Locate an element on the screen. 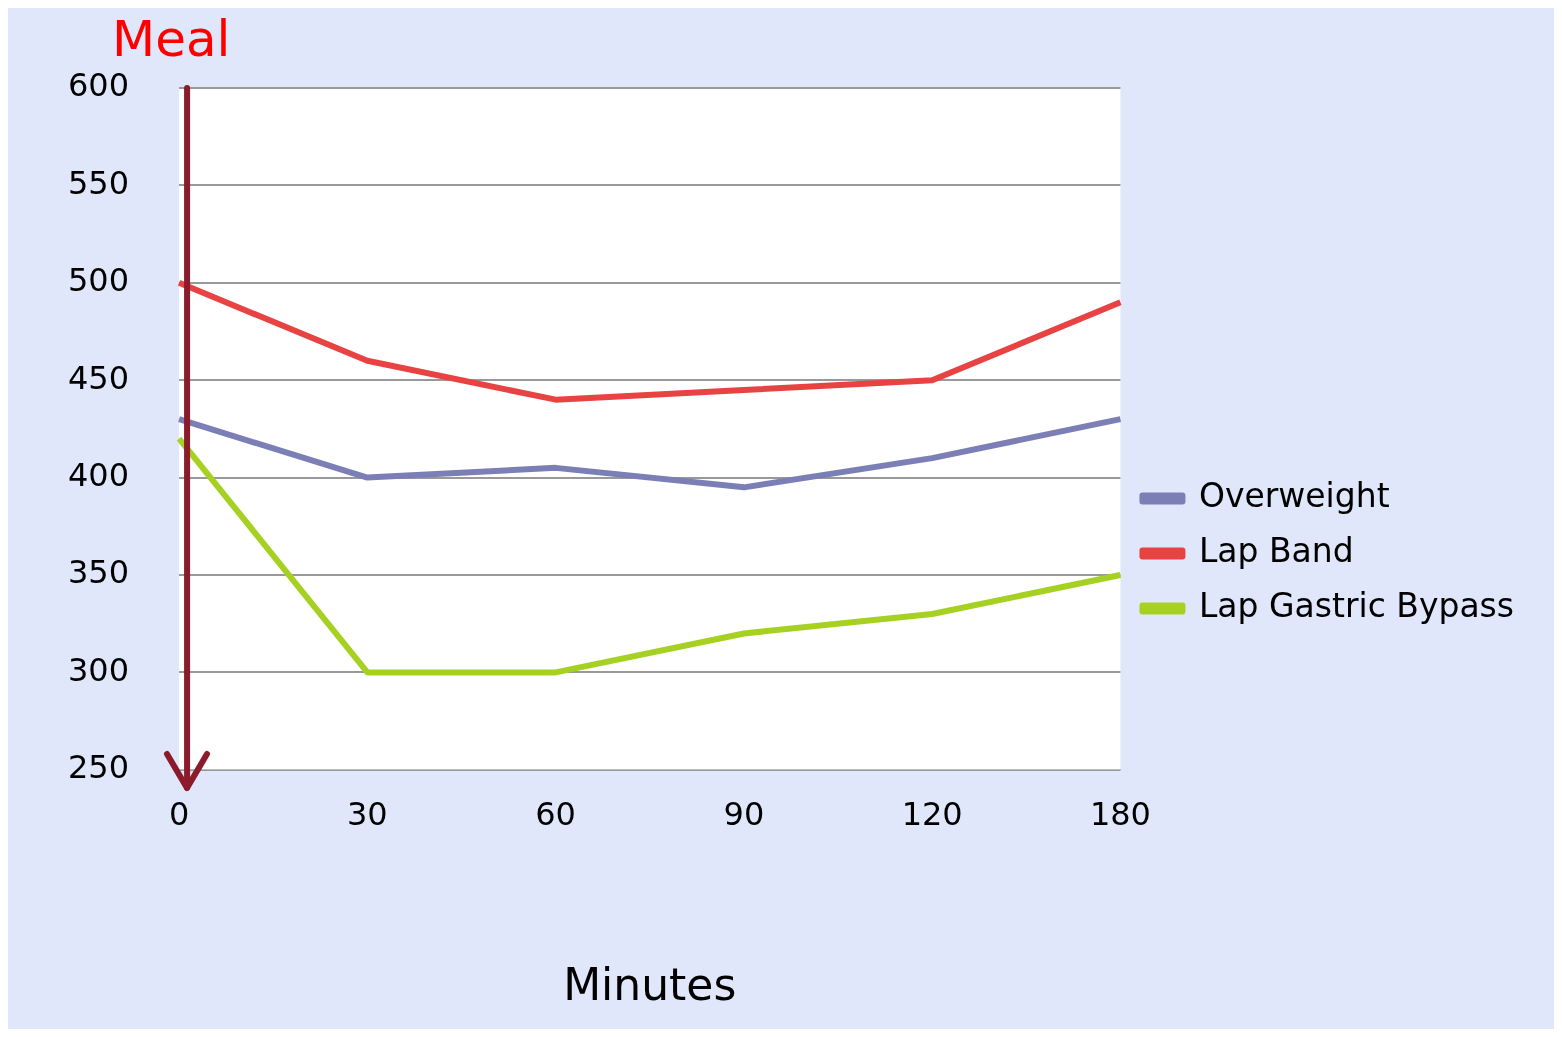 The image size is (1562, 1037). legend-label: Overweight is located at coordinates (1294, 496).